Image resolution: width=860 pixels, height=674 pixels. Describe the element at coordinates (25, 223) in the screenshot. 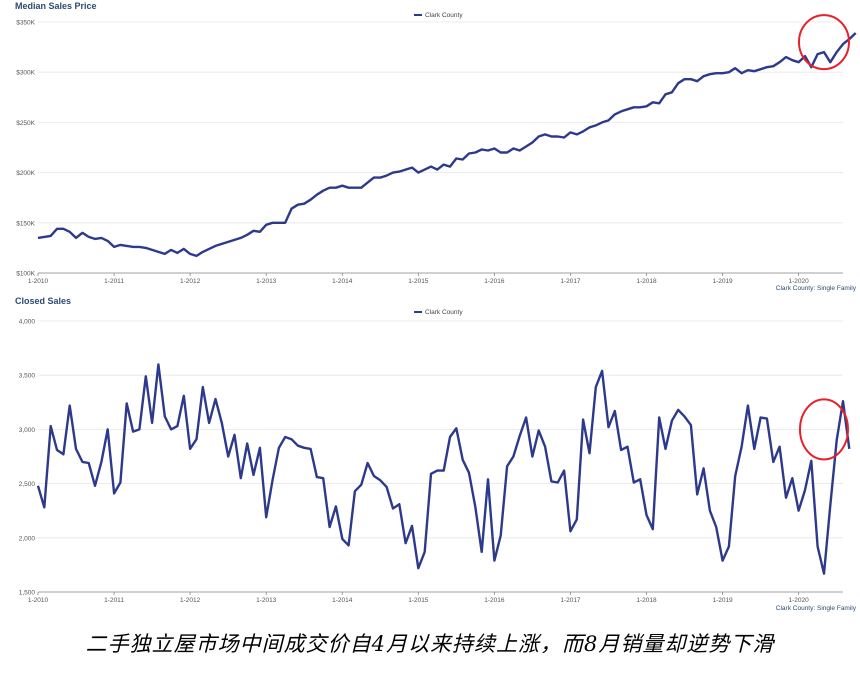

I see `y-tick-label: $150K` at that location.